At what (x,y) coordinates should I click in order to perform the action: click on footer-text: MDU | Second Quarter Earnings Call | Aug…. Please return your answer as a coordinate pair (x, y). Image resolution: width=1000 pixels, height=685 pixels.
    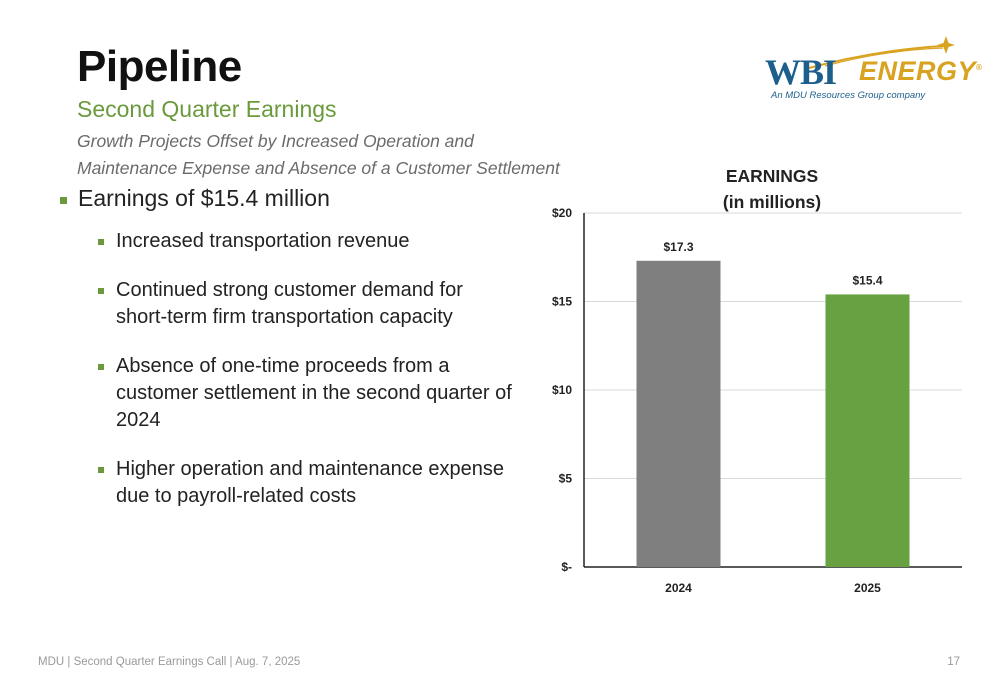
    Looking at the image, I should click on (169, 662).